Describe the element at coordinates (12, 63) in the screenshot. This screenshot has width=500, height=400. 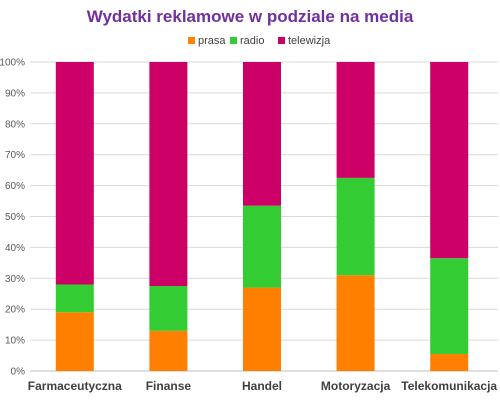
I see `y-tick-label: 100%` at that location.